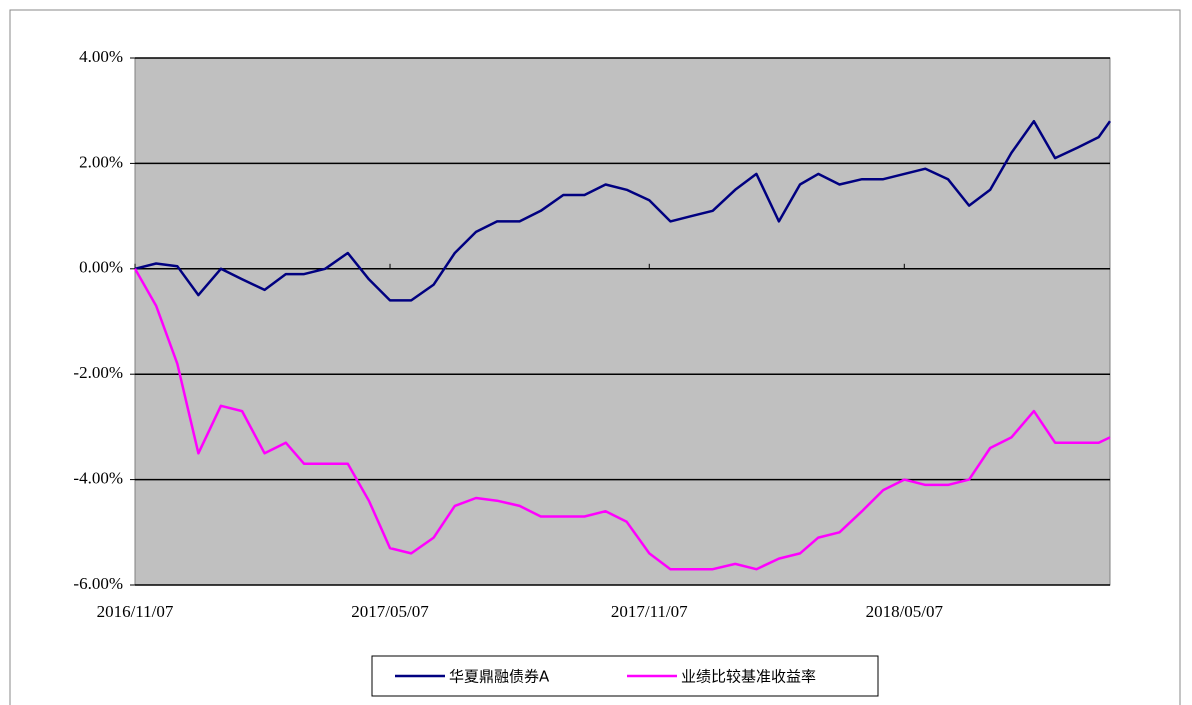  Describe the element at coordinates (625, 676) in the screenshot. I see `legend-box` at that location.